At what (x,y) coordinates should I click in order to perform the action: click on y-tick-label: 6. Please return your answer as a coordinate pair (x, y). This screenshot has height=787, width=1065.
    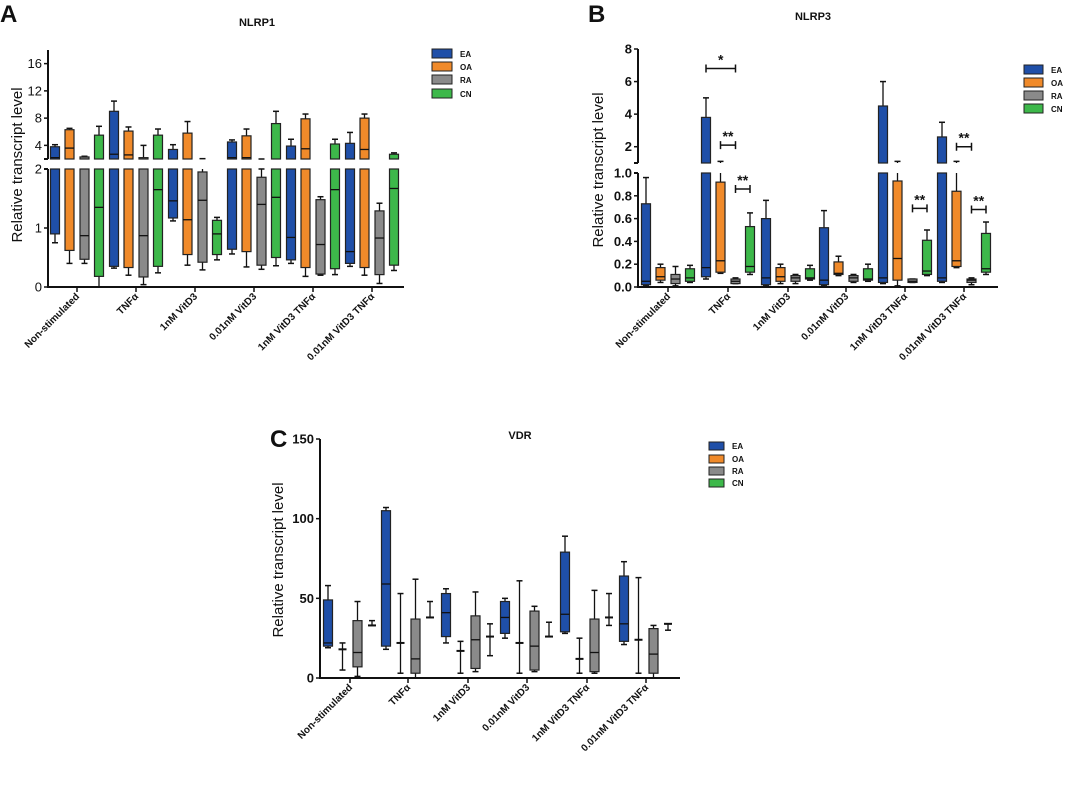
    Looking at the image, I should click on (628, 81).